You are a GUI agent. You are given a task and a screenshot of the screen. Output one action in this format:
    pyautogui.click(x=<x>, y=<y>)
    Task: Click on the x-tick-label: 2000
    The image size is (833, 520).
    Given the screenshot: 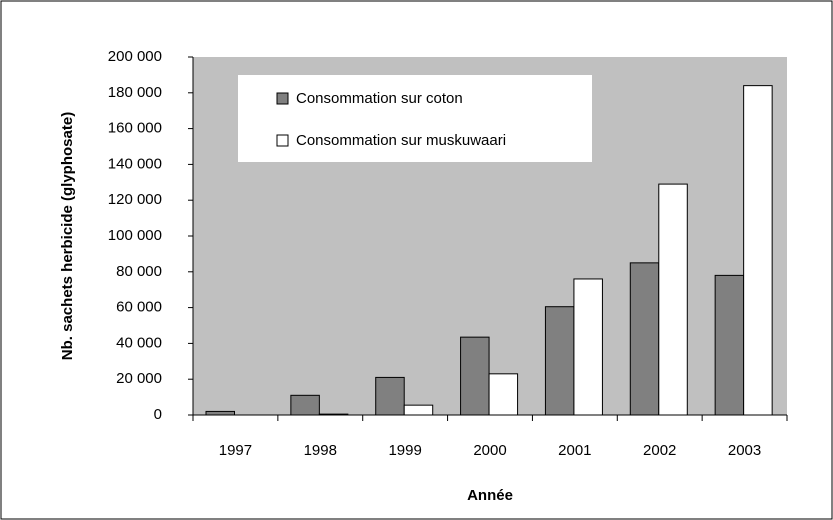 What is the action you would take?
    pyautogui.click(x=489, y=450)
    